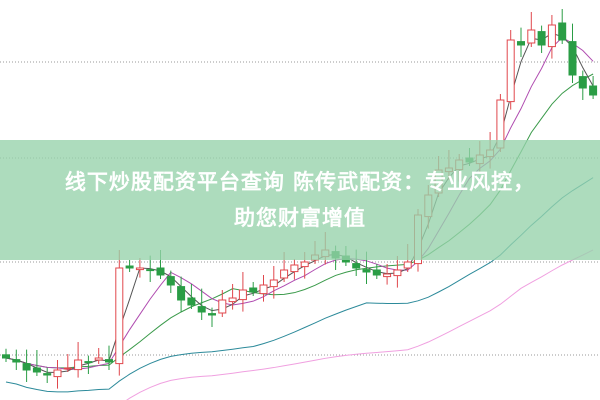 Image resolution: width=600 pixels, height=400 pixels. I want to click on banner-line-2: 助您财富增值, so click(300, 218).